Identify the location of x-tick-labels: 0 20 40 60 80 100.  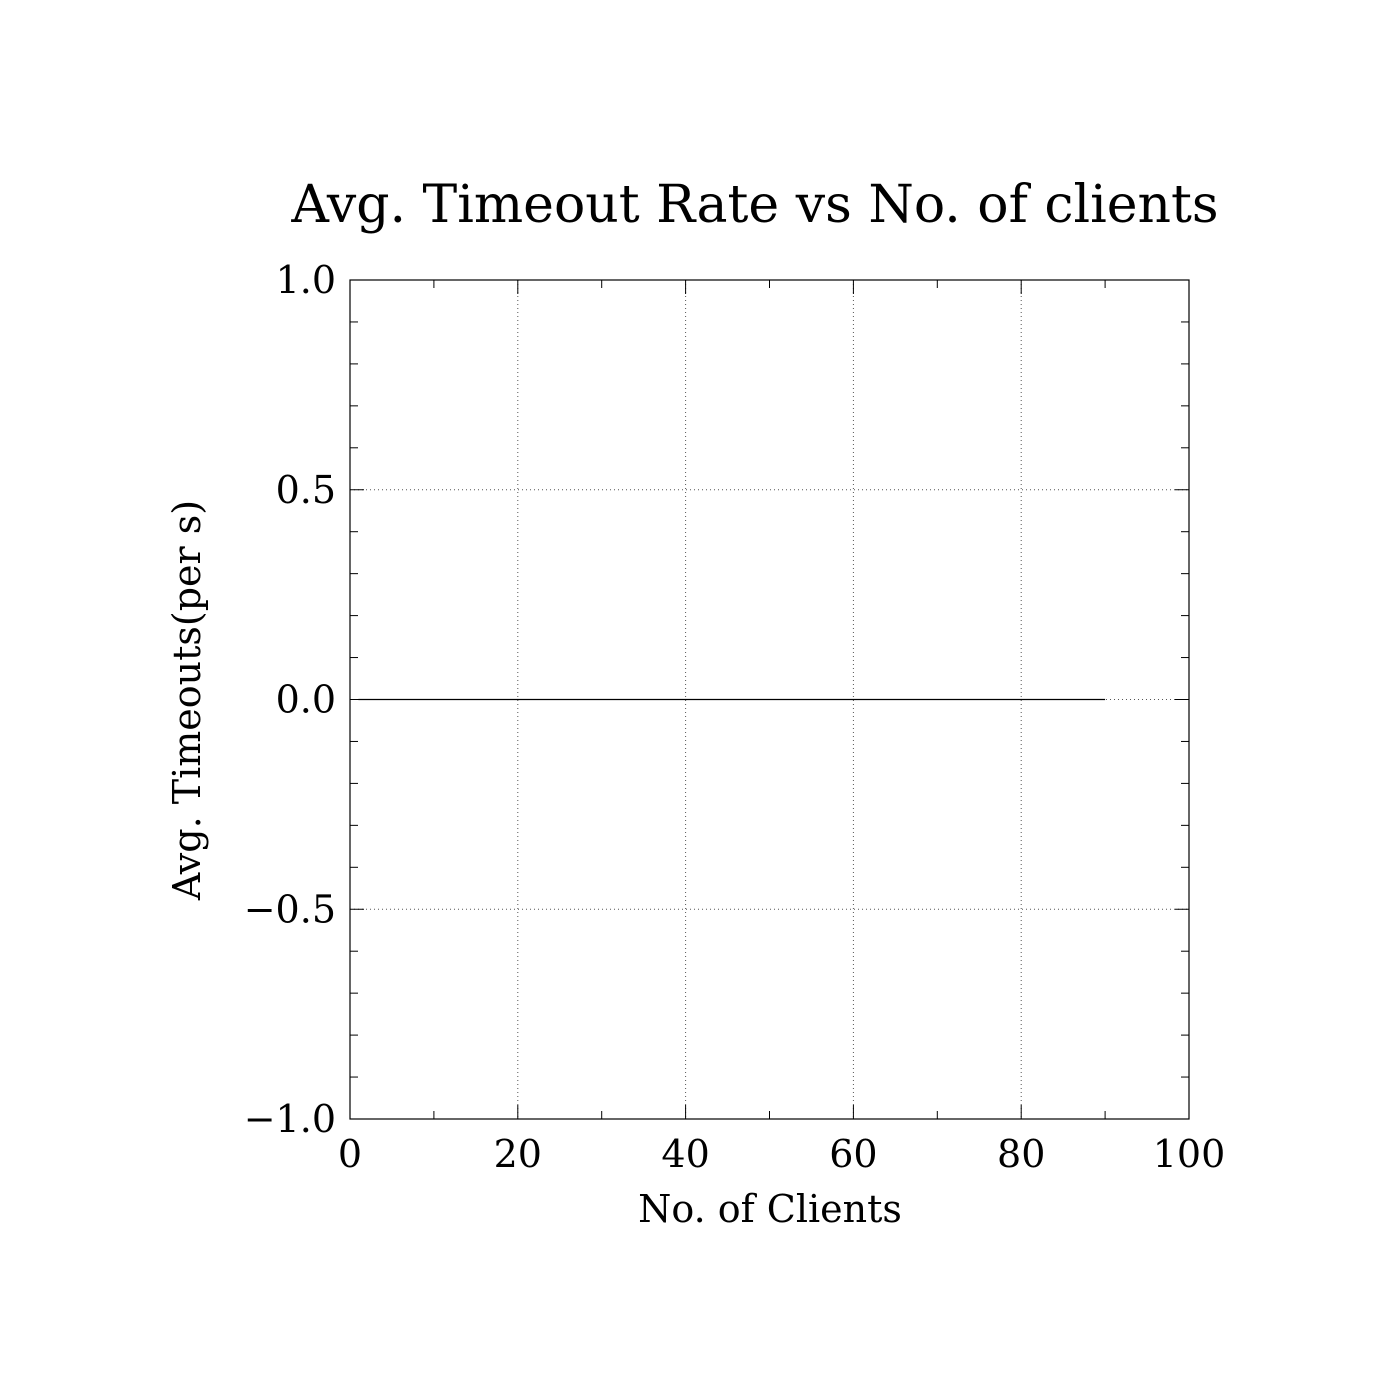
(781, 1154).